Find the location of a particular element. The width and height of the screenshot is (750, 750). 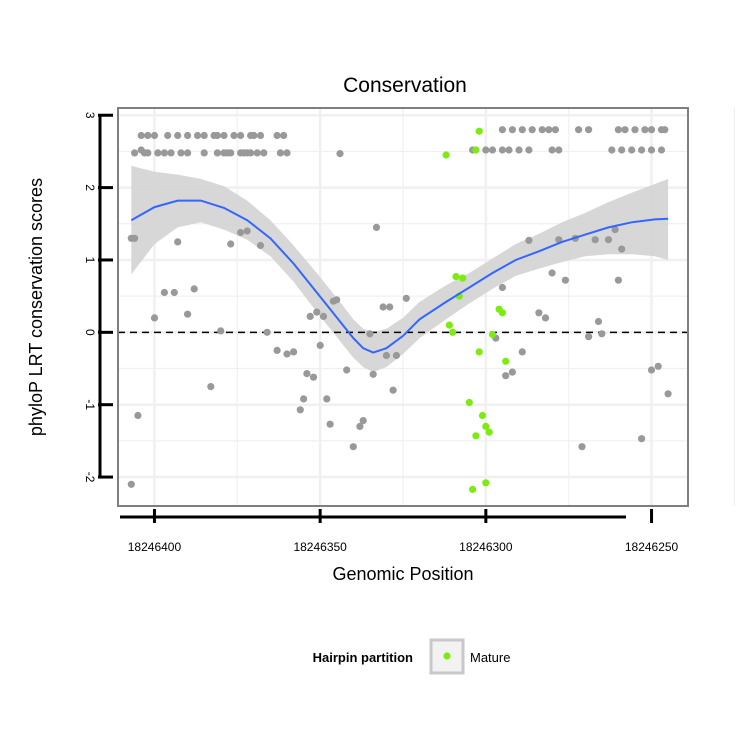

x-tick-label: 18246400 is located at coordinates (155, 547).